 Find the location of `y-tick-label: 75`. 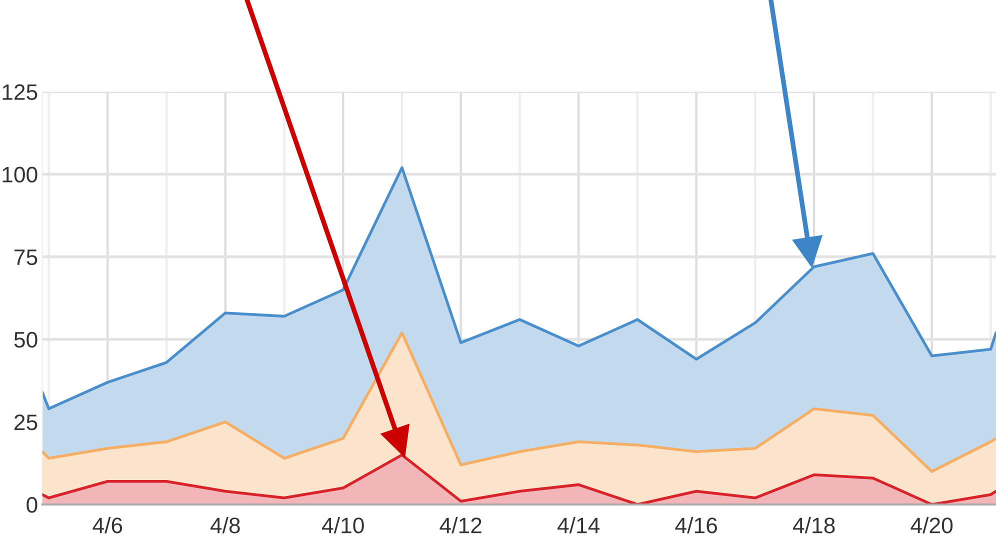

y-tick-label: 75 is located at coordinates (26, 258).